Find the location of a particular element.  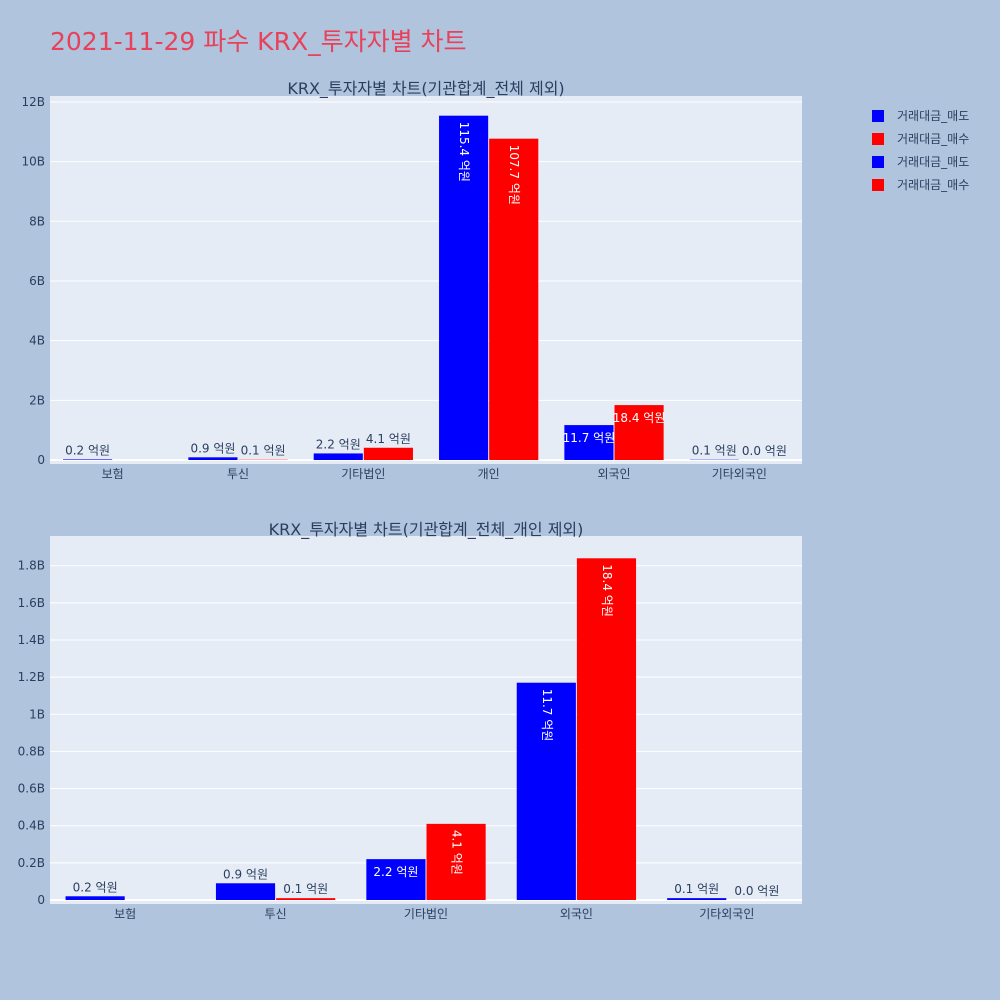

chart-title: KRX_투자자별 차트(기관합계_전체_개인 제외) is located at coordinates (426, 530).